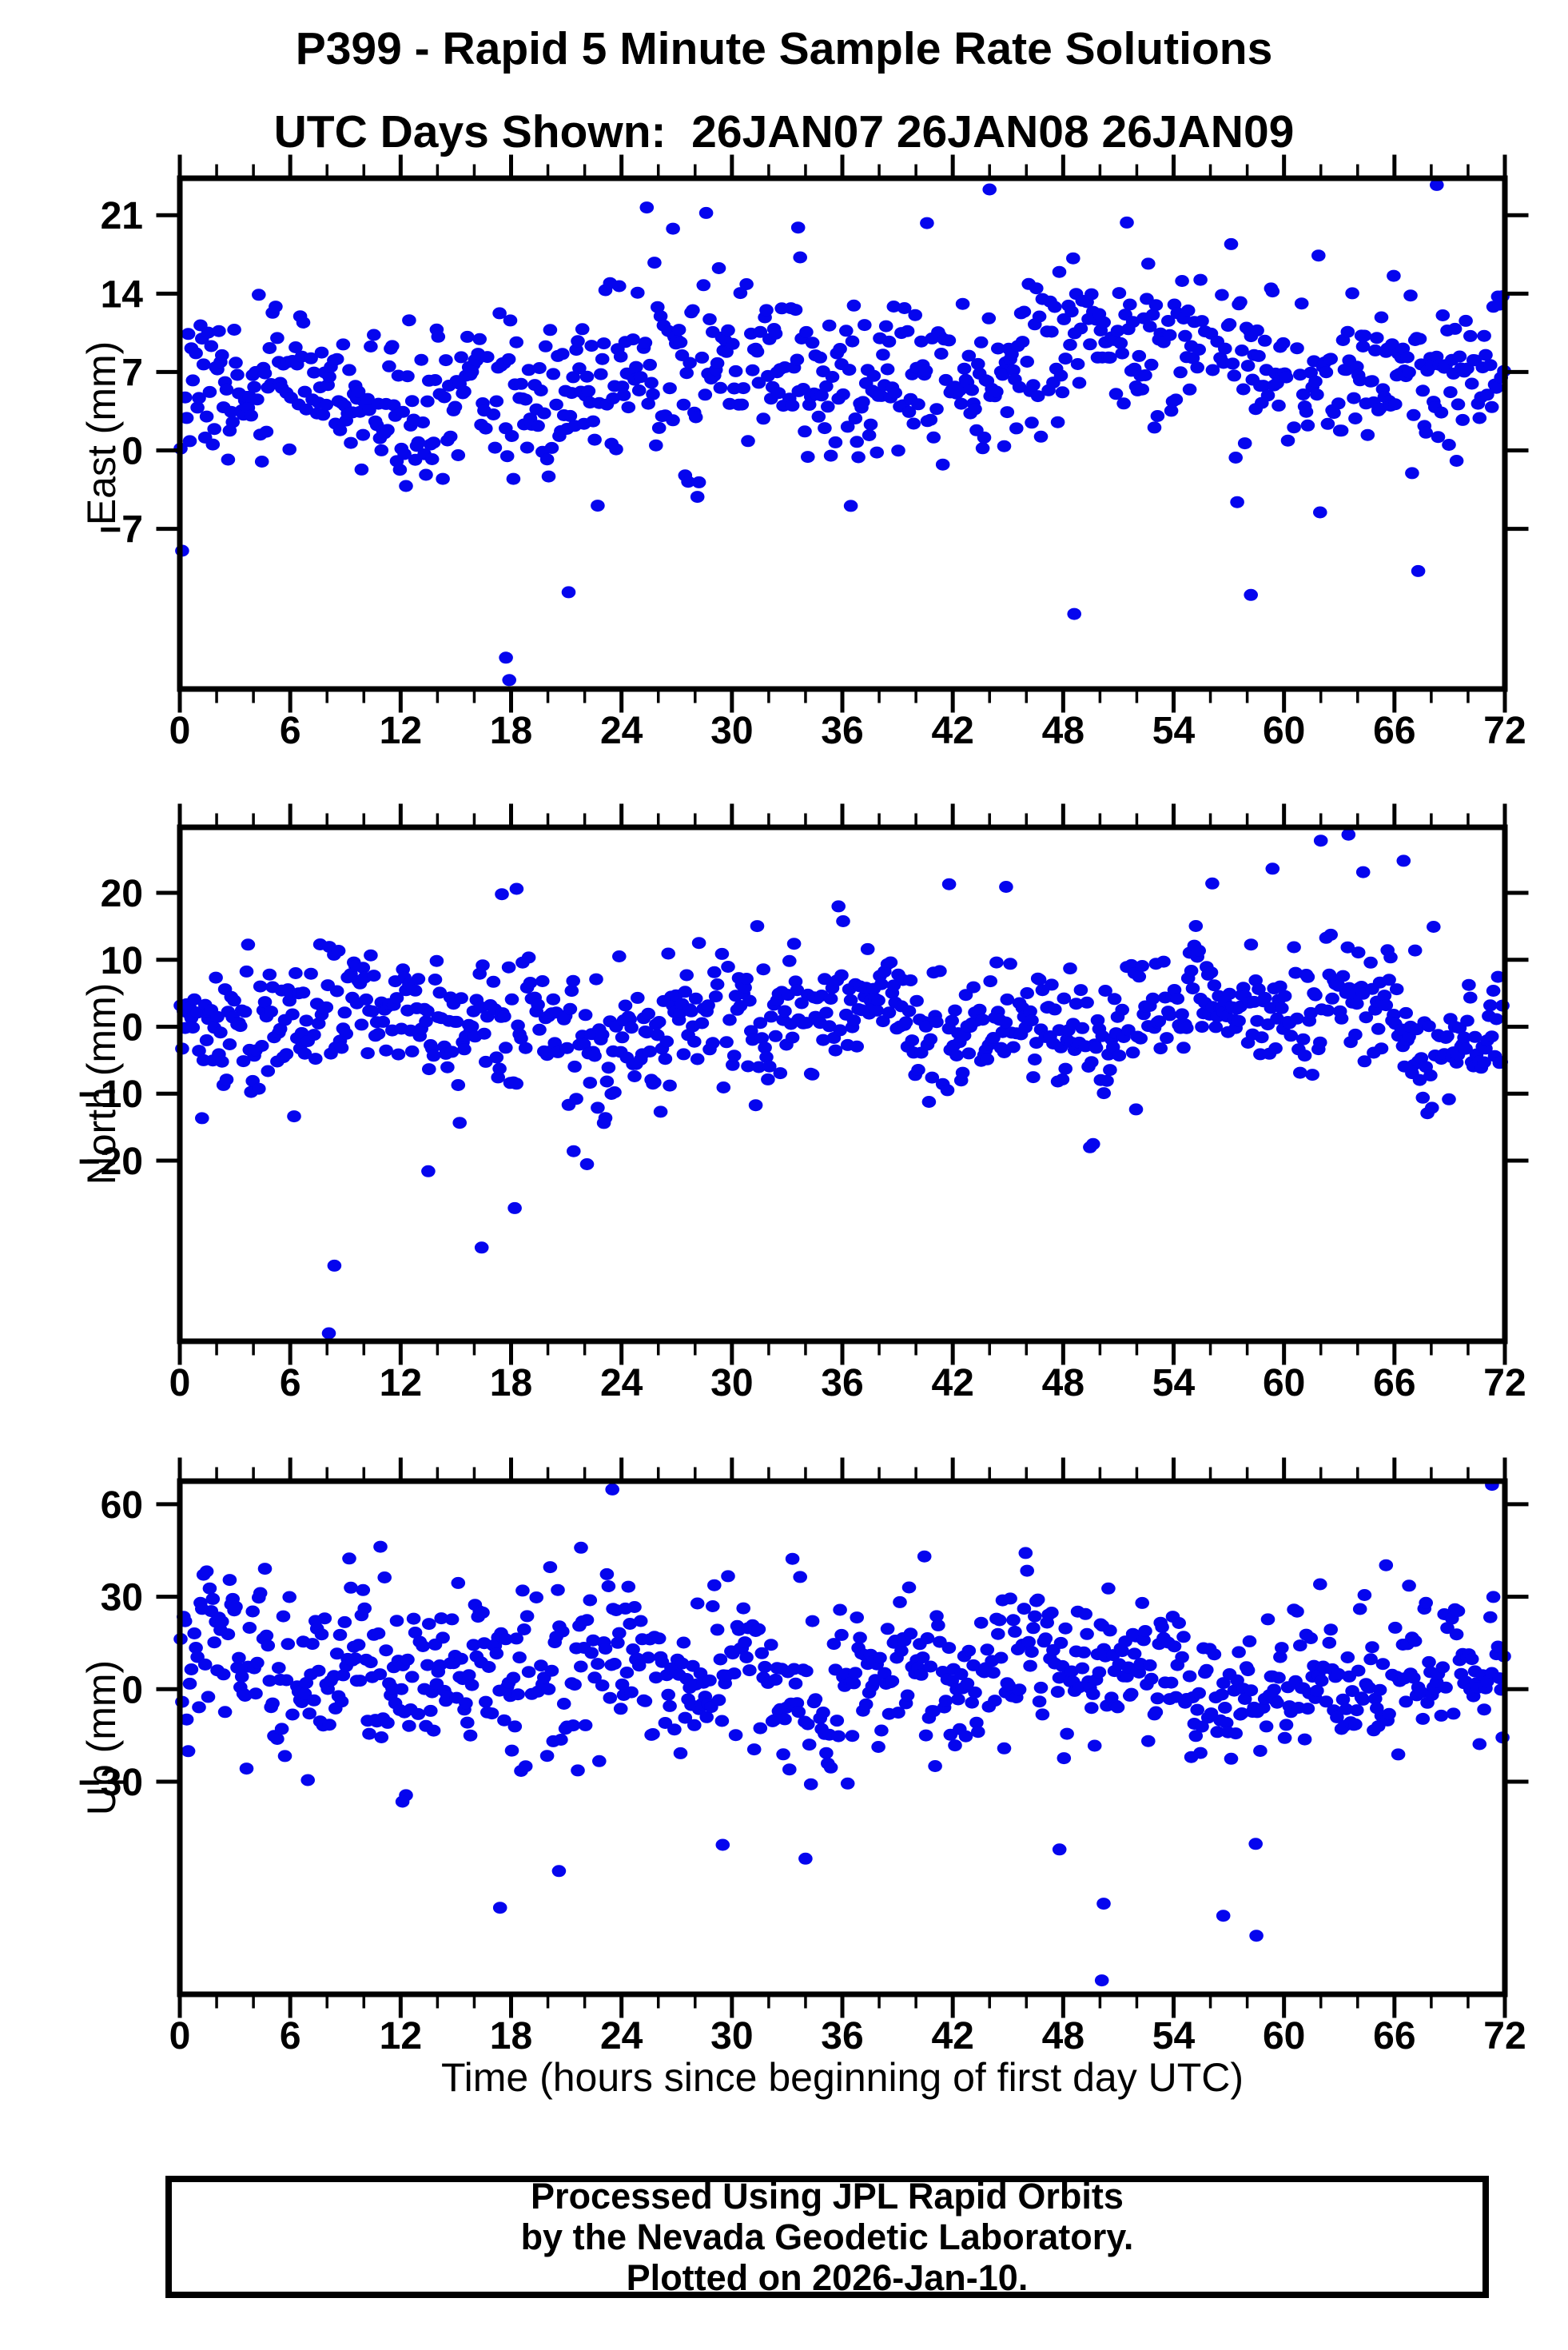 The image size is (1568, 2350). Describe the element at coordinates (122, 216) in the screenshot. I see `y-tick-label: 21` at that location.